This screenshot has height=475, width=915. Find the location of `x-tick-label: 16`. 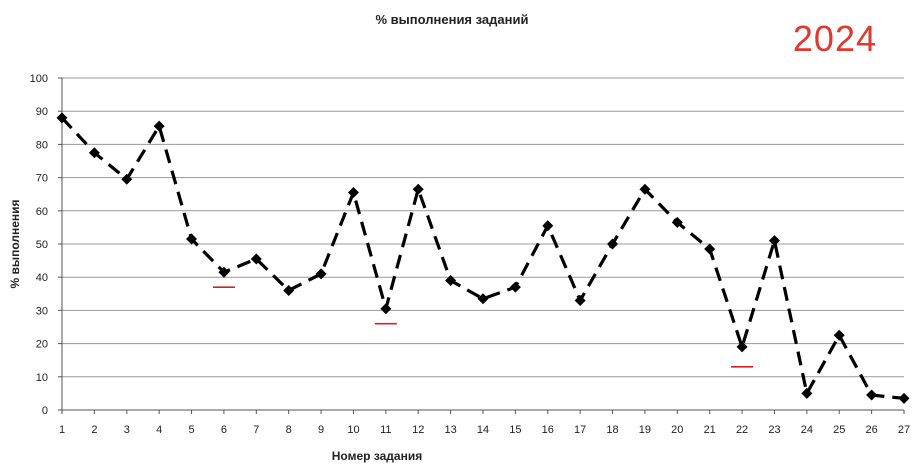

x-tick-label: 16 is located at coordinates (548, 430).